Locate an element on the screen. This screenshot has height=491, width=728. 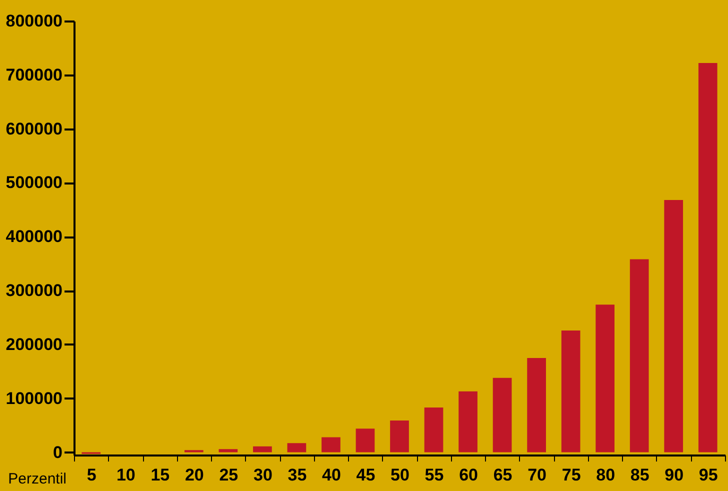
y-tick-label: 800000 is located at coordinates (34, 21).